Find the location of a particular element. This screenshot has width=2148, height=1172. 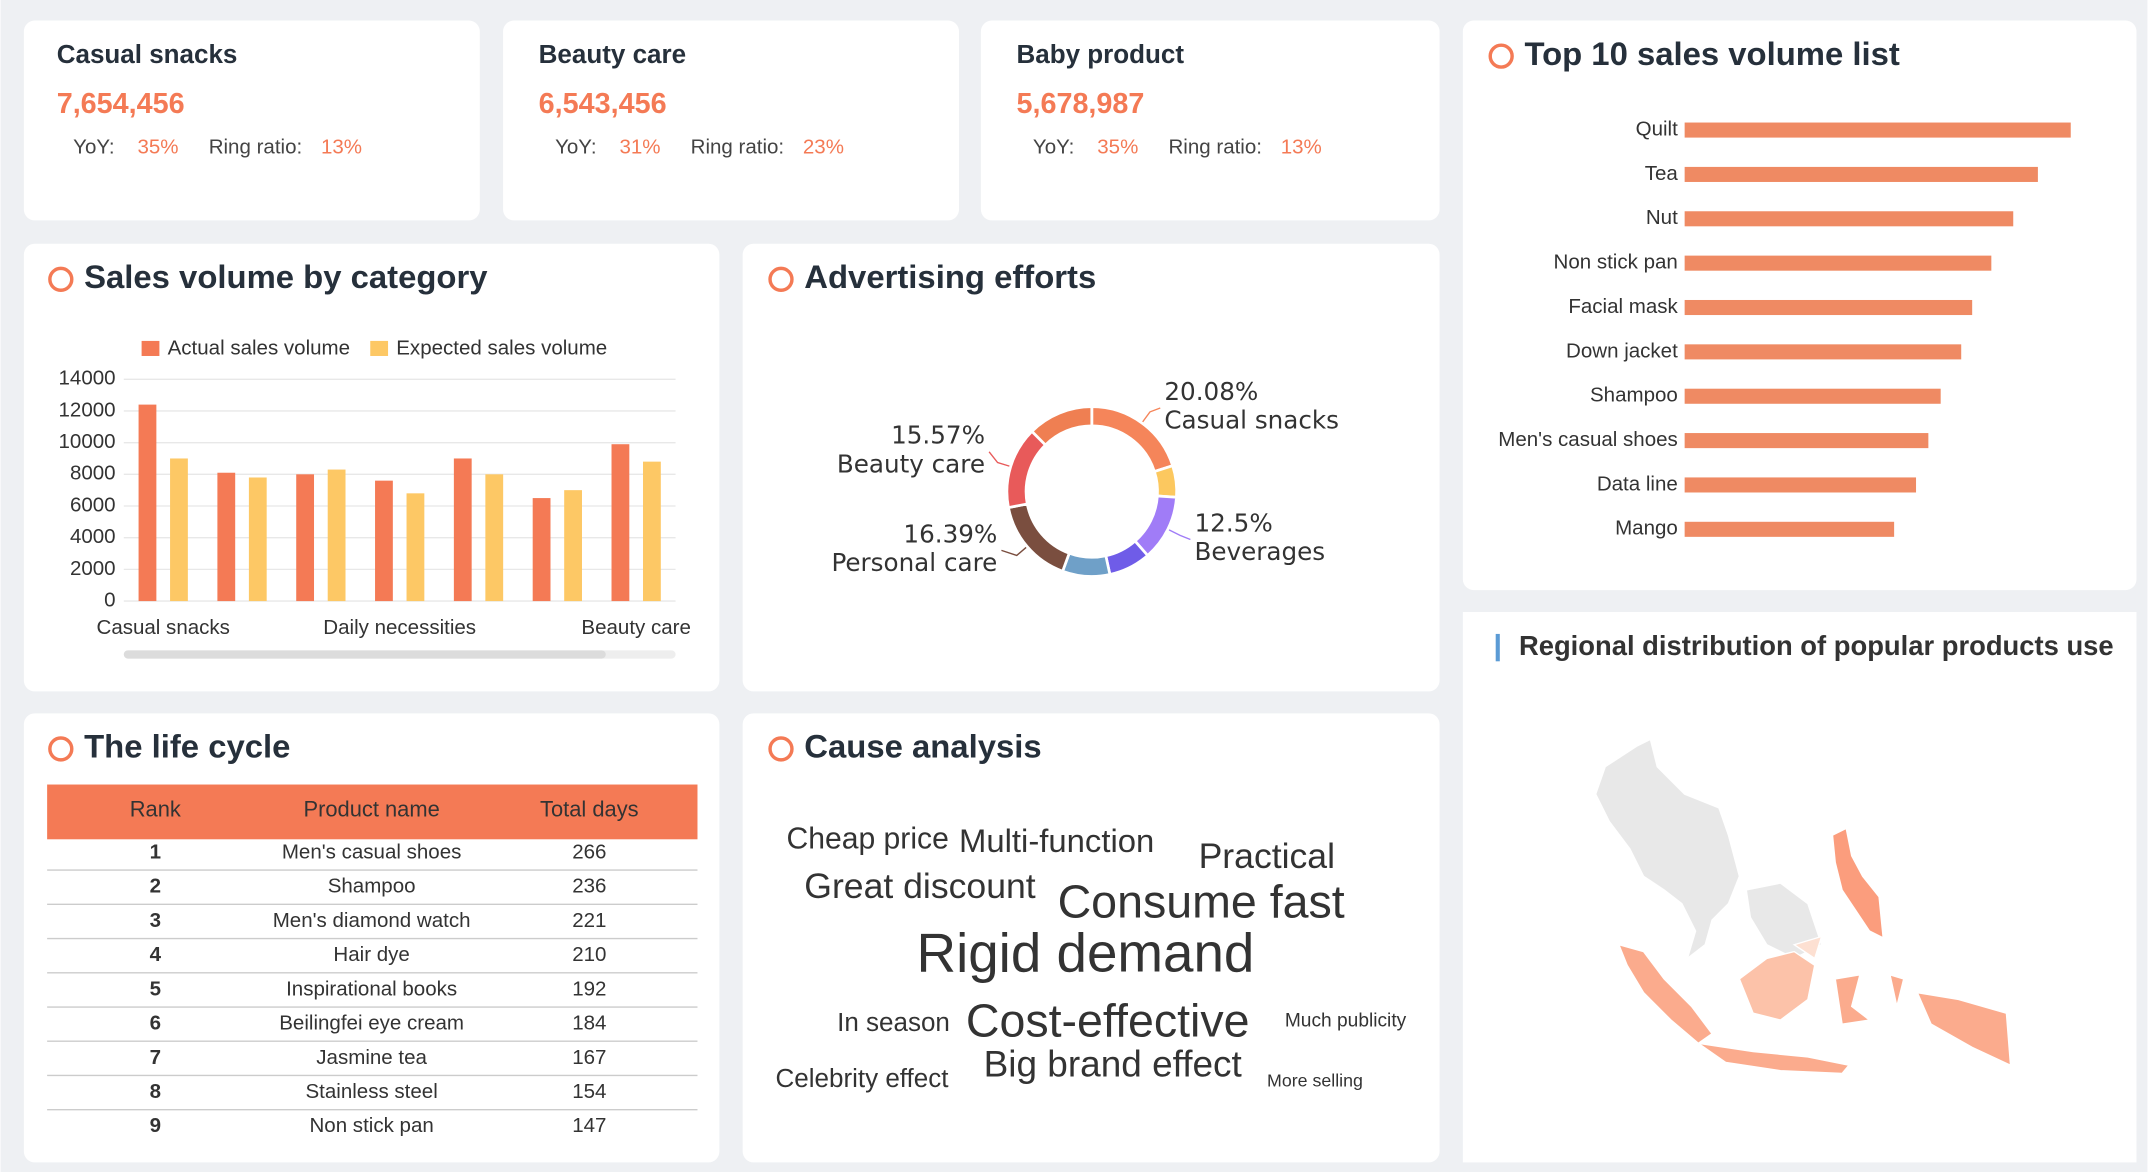

panel-title: Advertising efforts is located at coordinates (950, 276).